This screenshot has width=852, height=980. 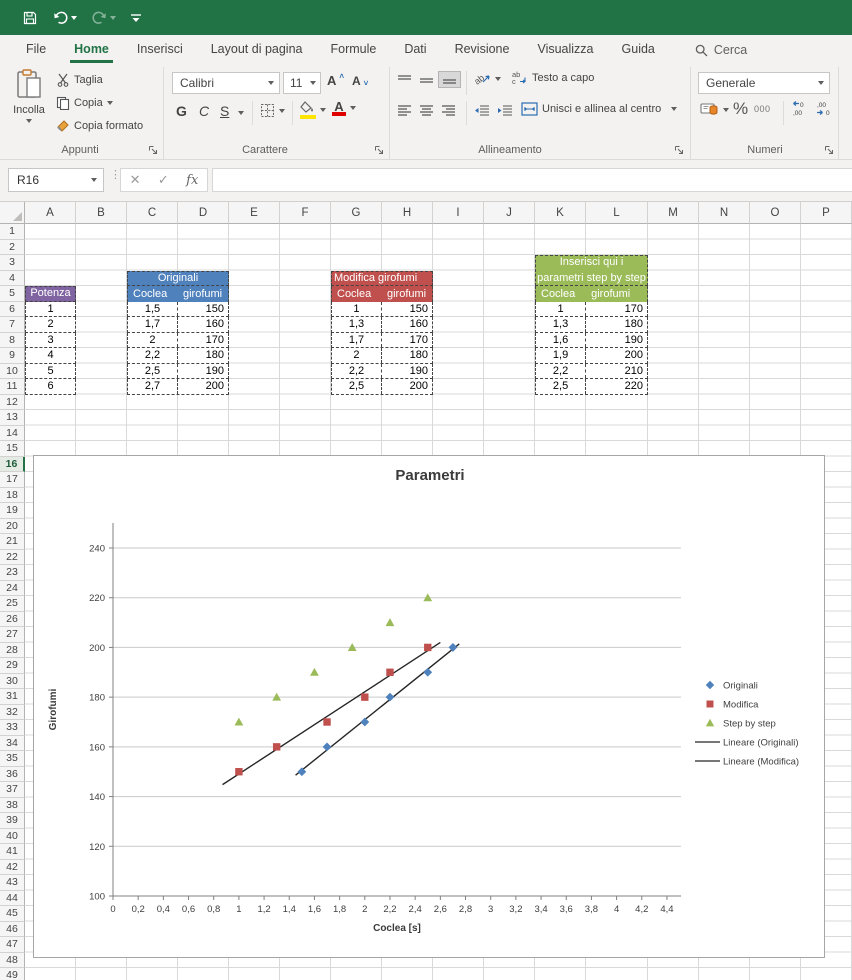 I want to click on tab-home: Home, so click(x=91, y=50).